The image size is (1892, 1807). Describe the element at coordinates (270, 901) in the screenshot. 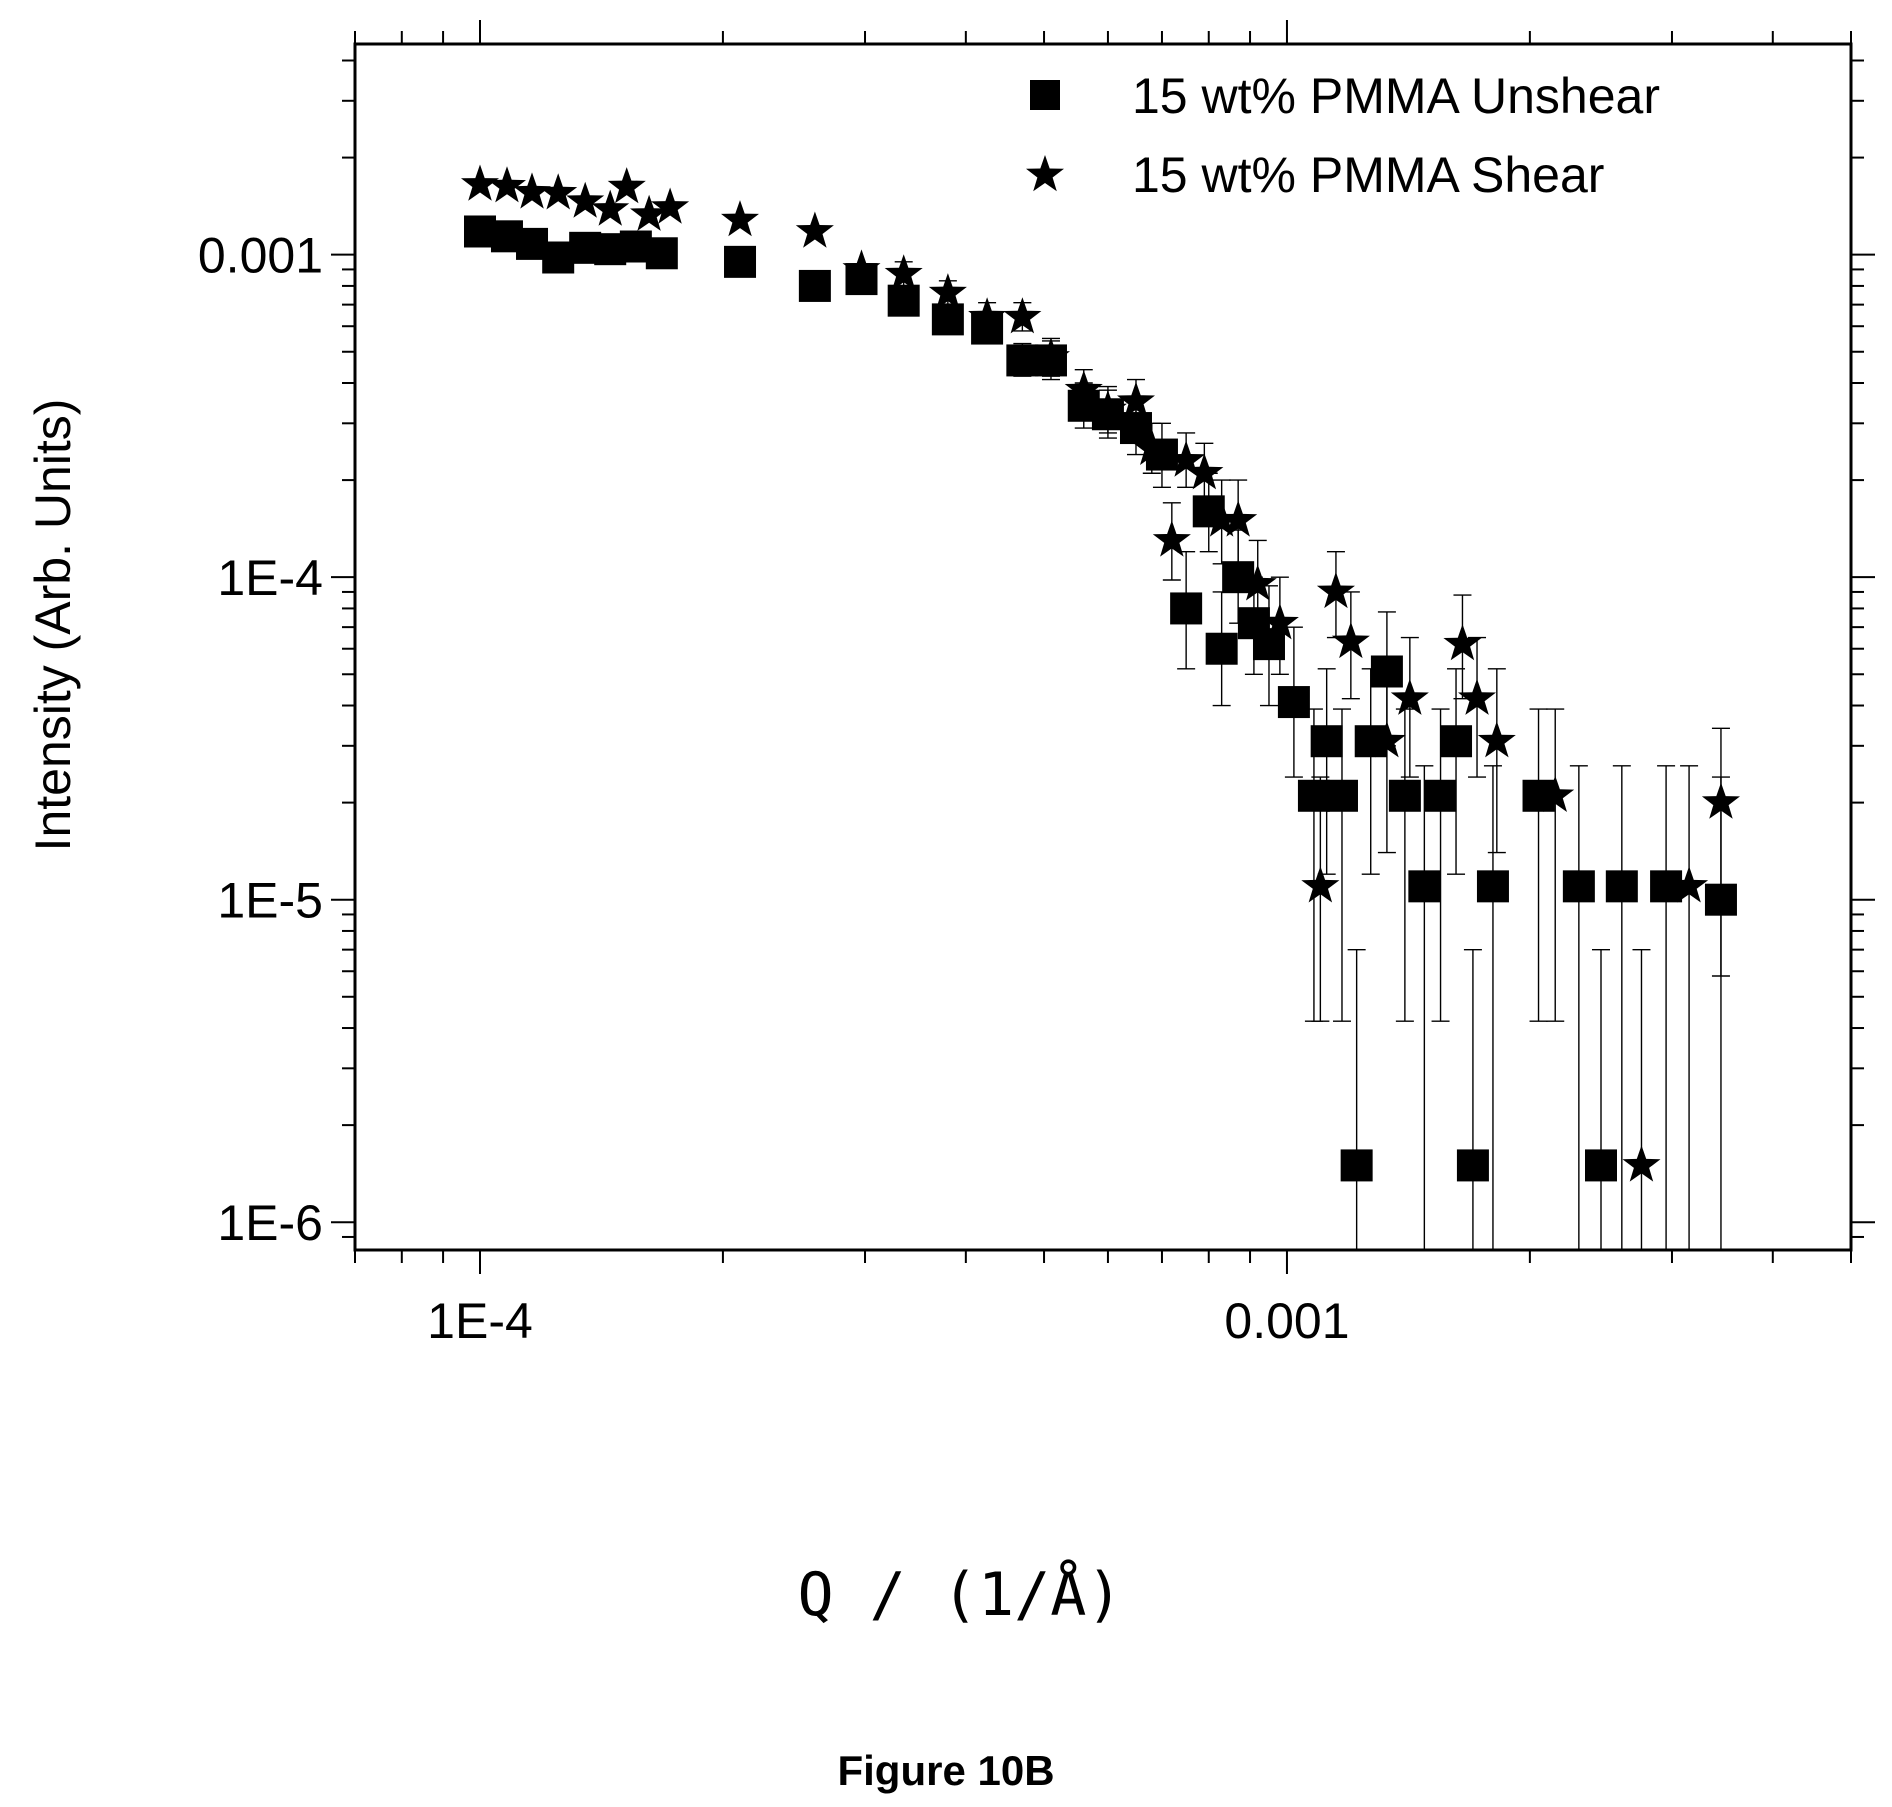

I see `y-tick-label: 1E-5` at that location.